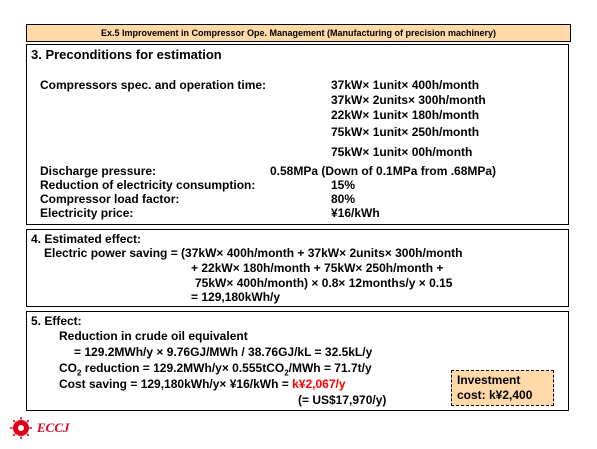 The image size is (597, 449). I want to click on cost-saving-usd: (= US$17,970/y), so click(342, 400).